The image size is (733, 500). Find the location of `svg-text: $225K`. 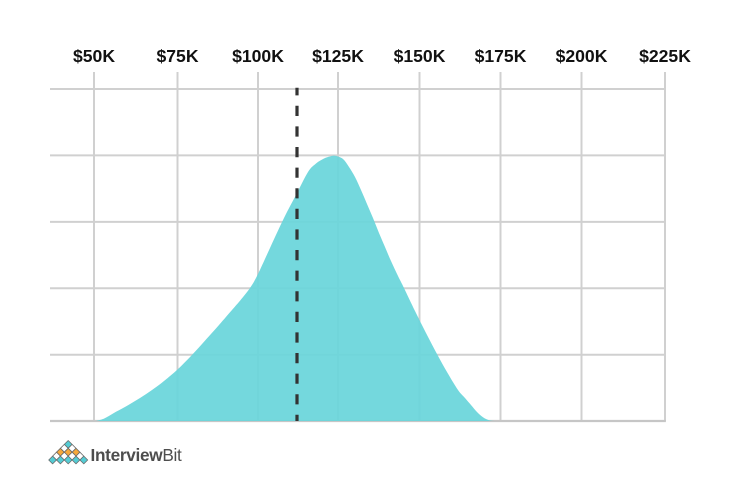

svg-text: $225K is located at coordinates (665, 56).